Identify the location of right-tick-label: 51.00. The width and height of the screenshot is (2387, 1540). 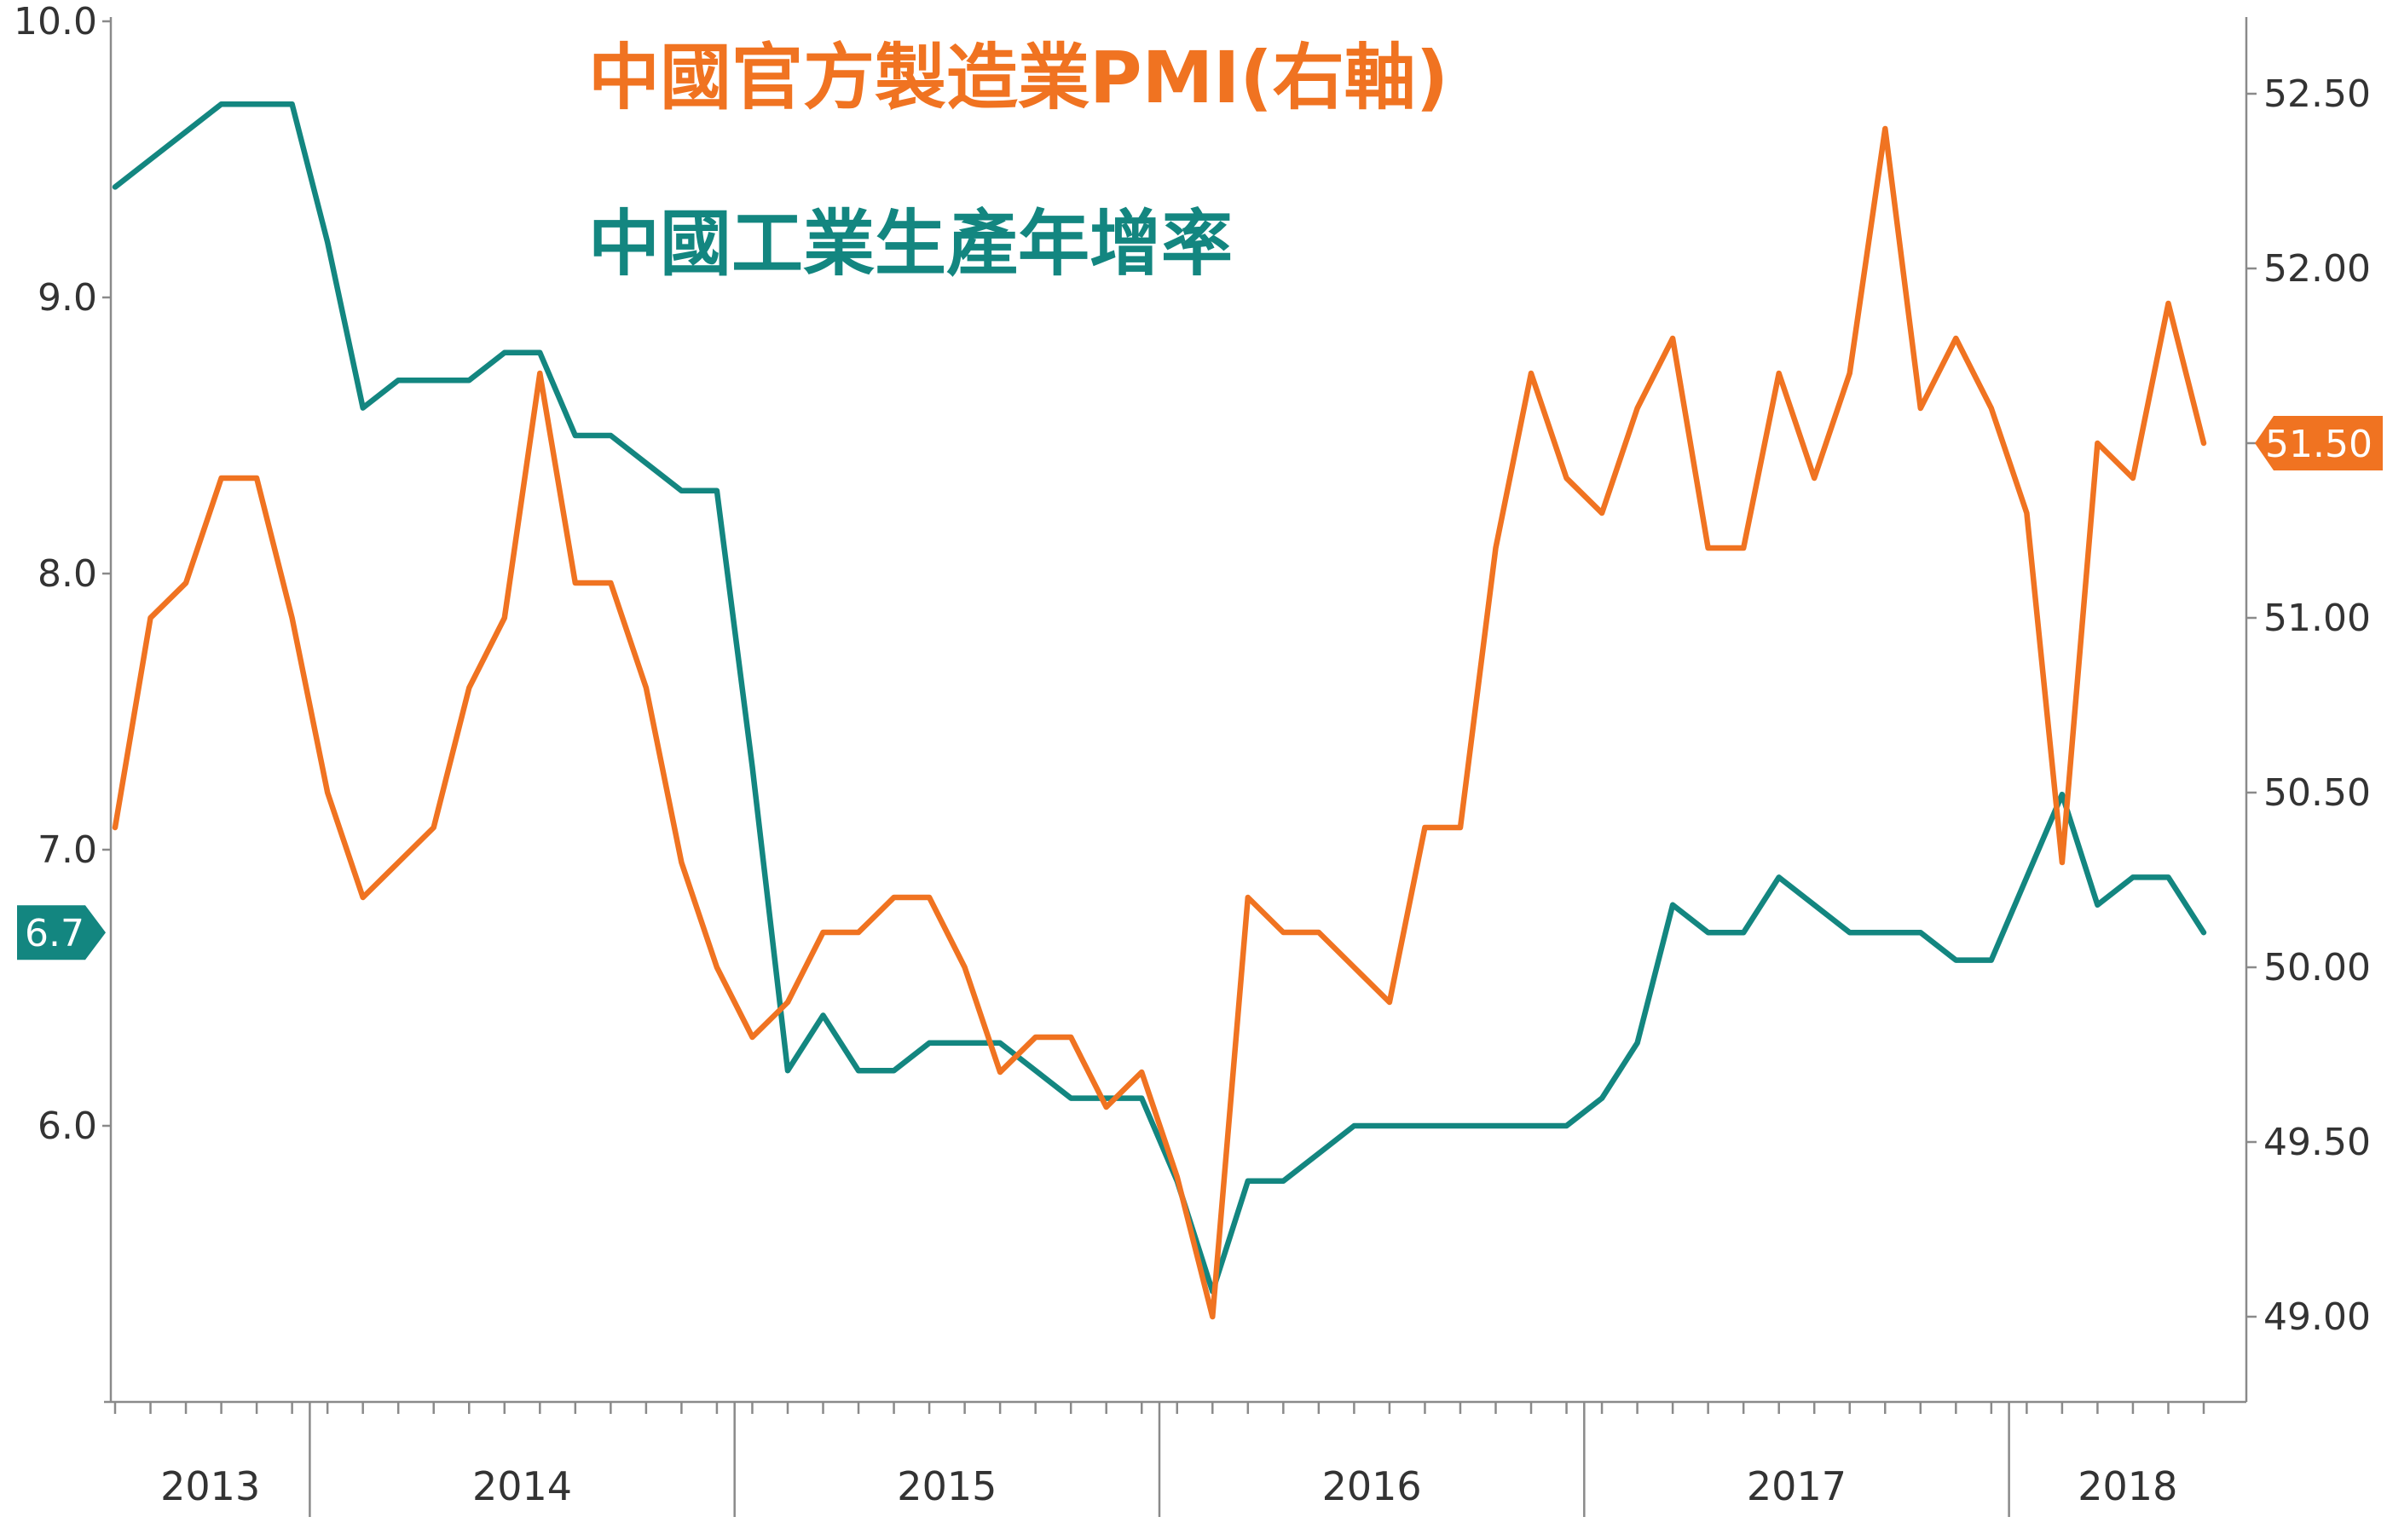
(2317, 618).